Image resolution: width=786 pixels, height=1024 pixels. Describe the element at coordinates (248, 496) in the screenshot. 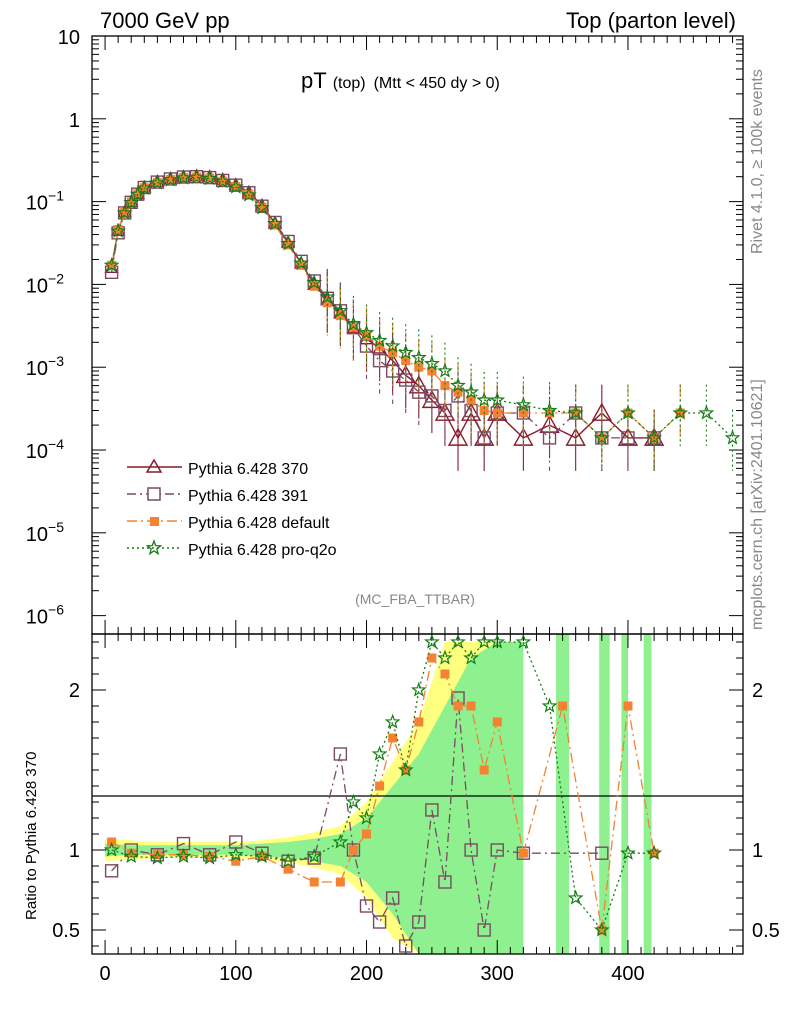

I see `legend-label-391: Pythia 6.428 391` at that location.